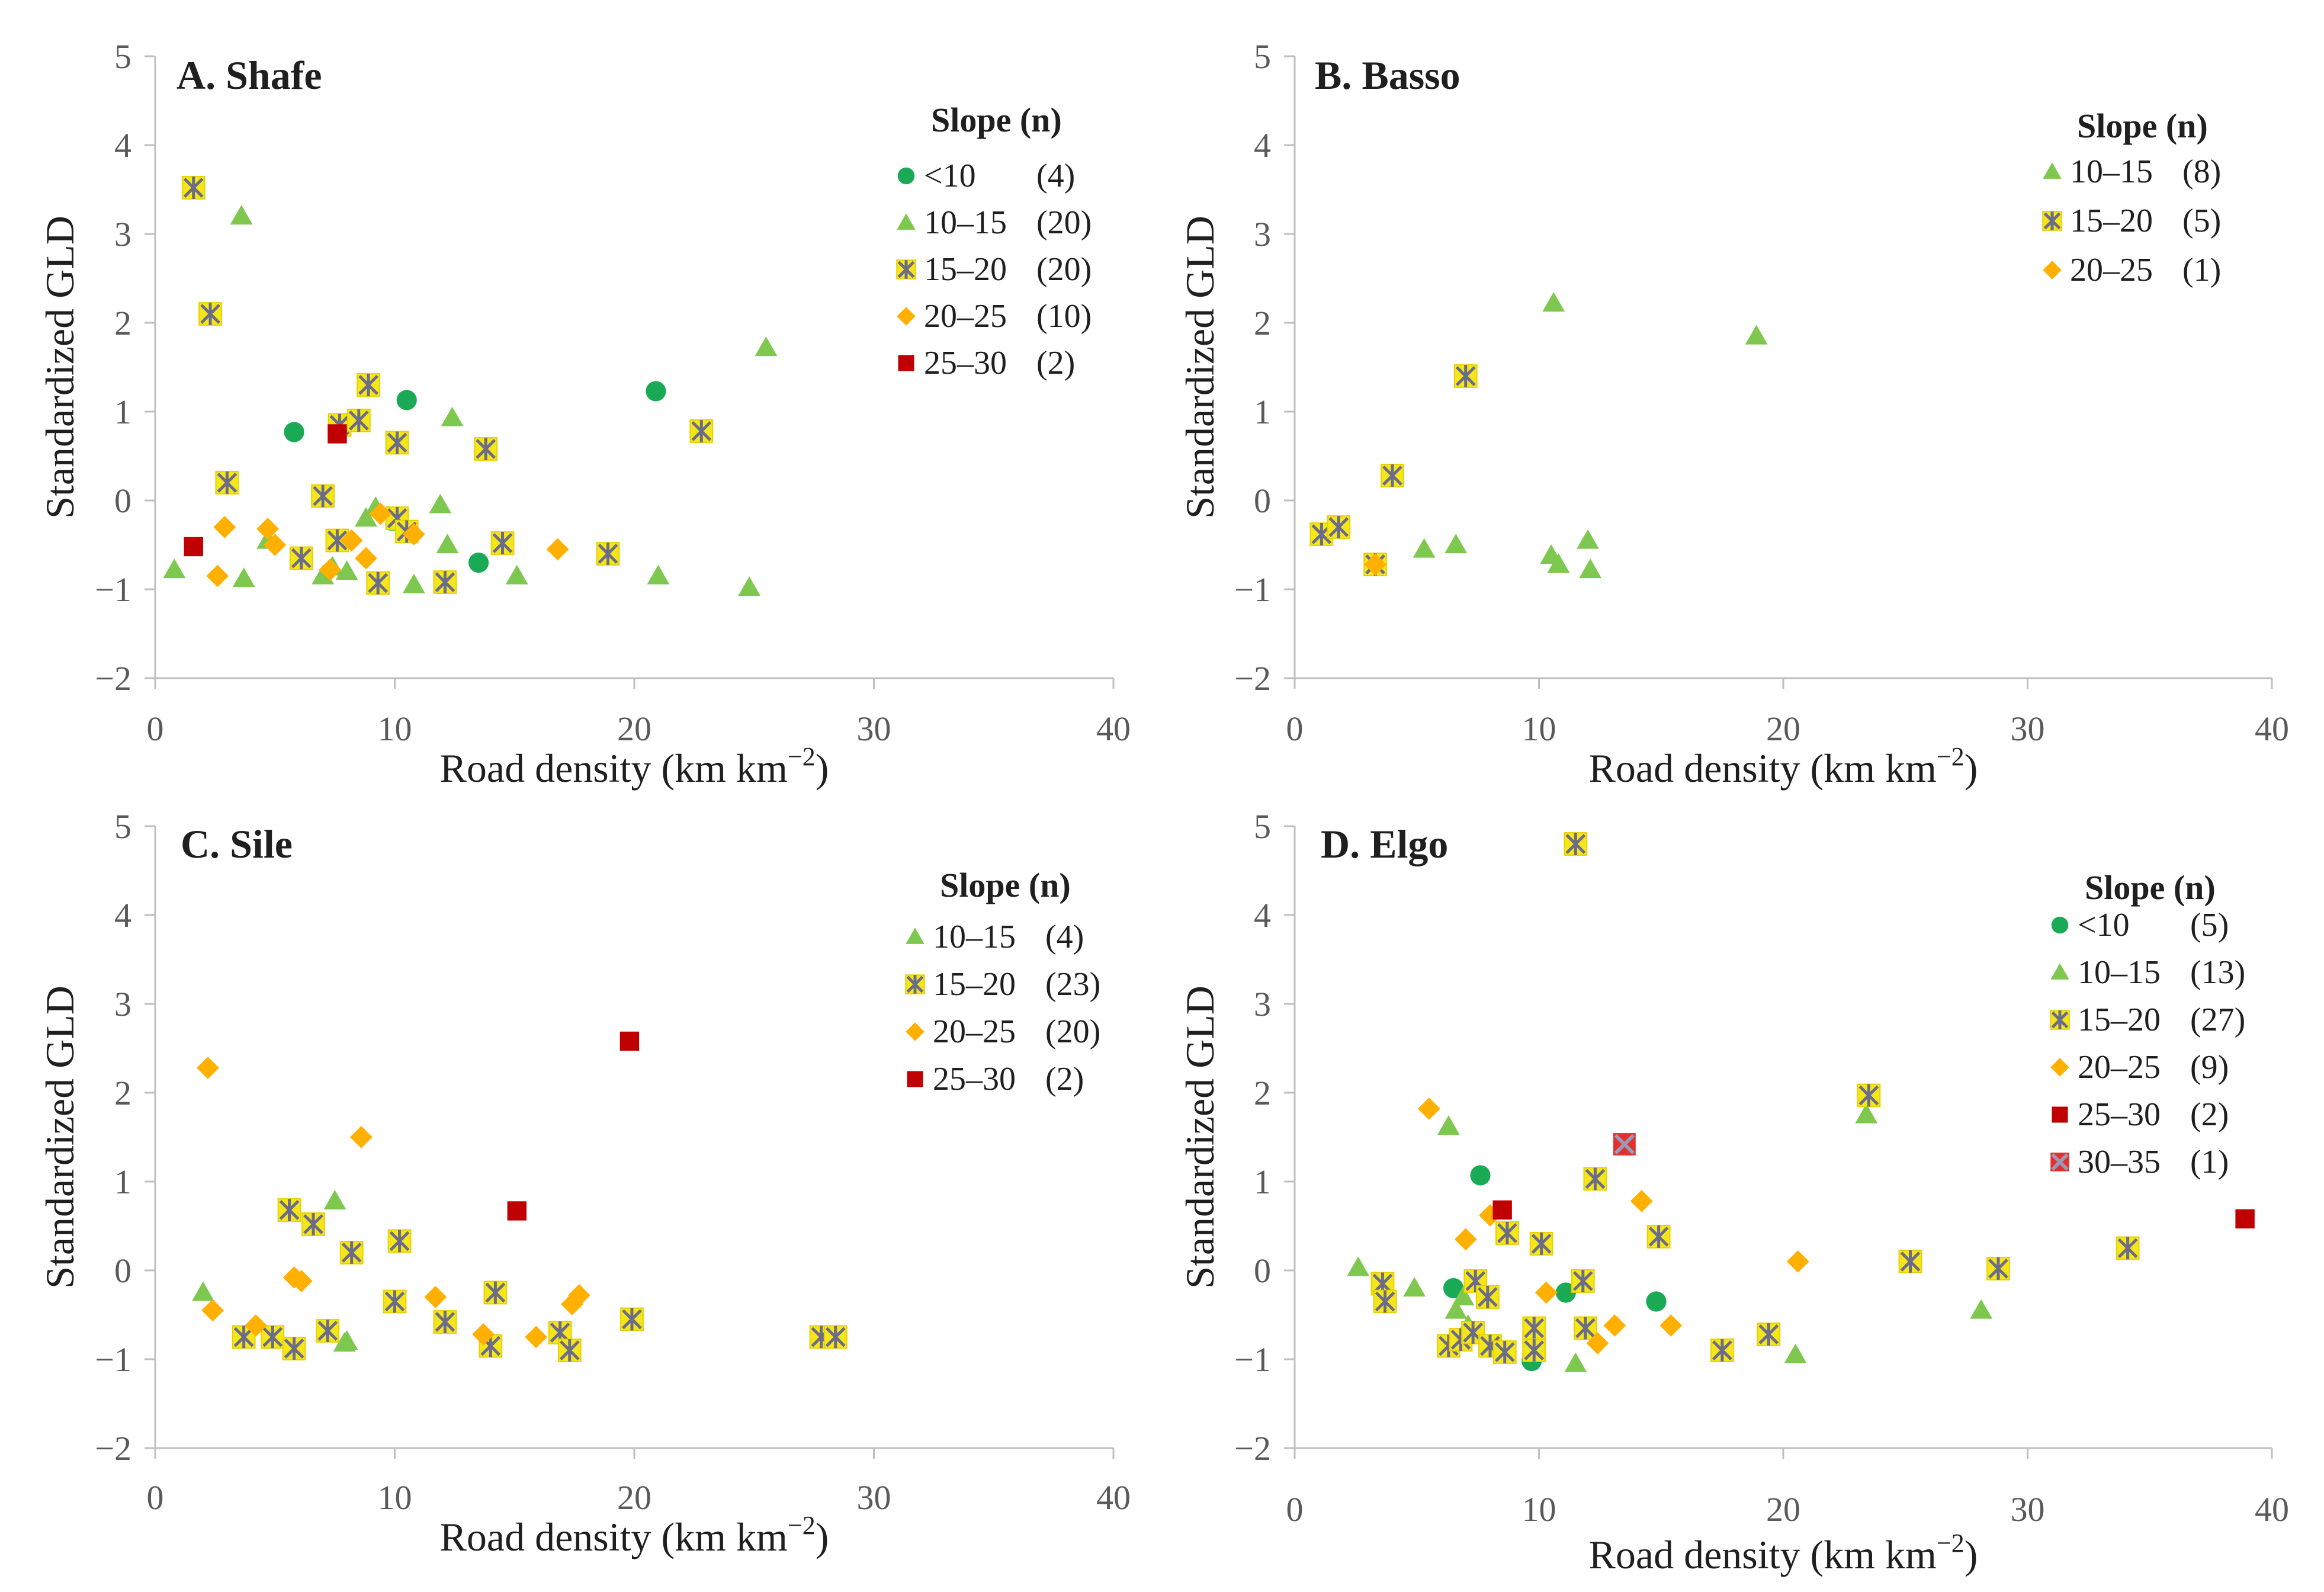 The image size is (2324, 1592). What do you see at coordinates (1783, 1509) in the screenshot?
I see `x-tick-label: 20` at bounding box center [1783, 1509].